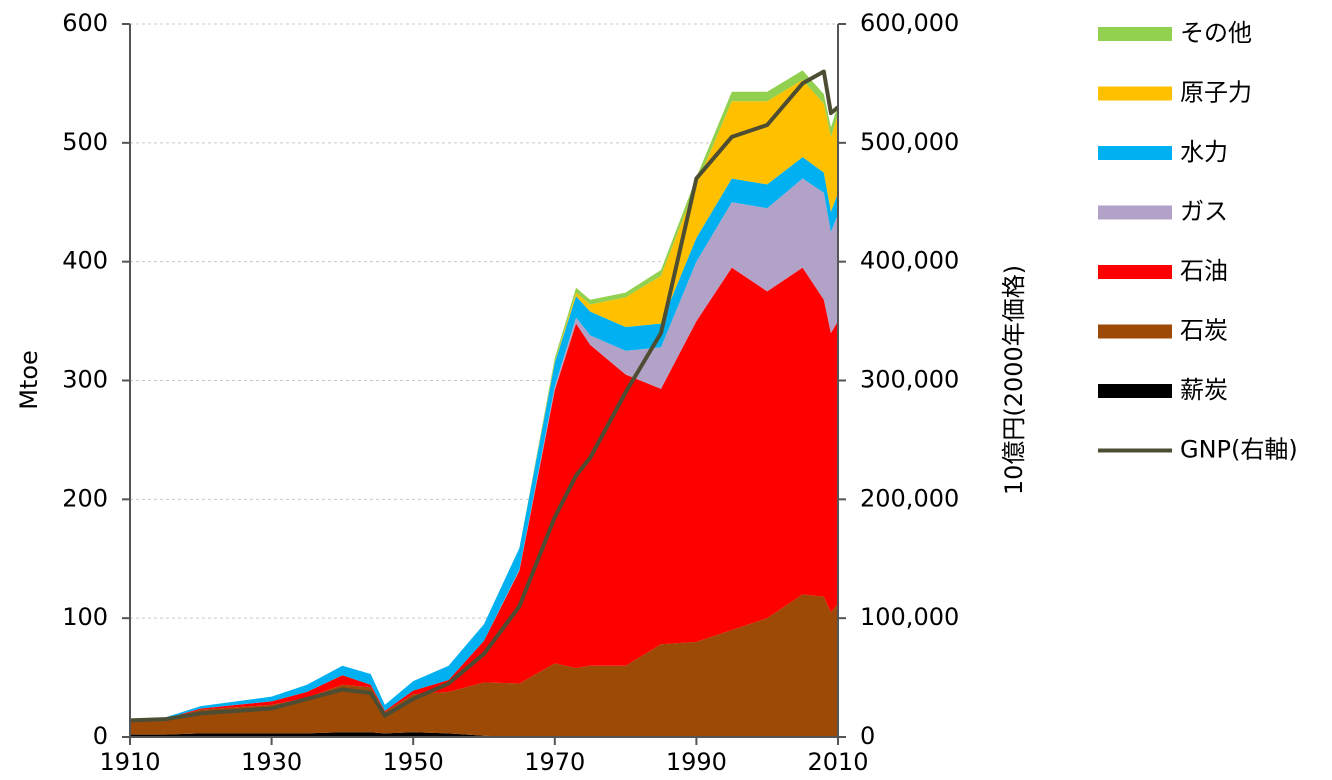 This screenshot has width=1332, height=780. What do you see at coordinates (909, 23) in the screenshot?
I see `y2-tick-label: 600,000` at bounding box center [909, 23].